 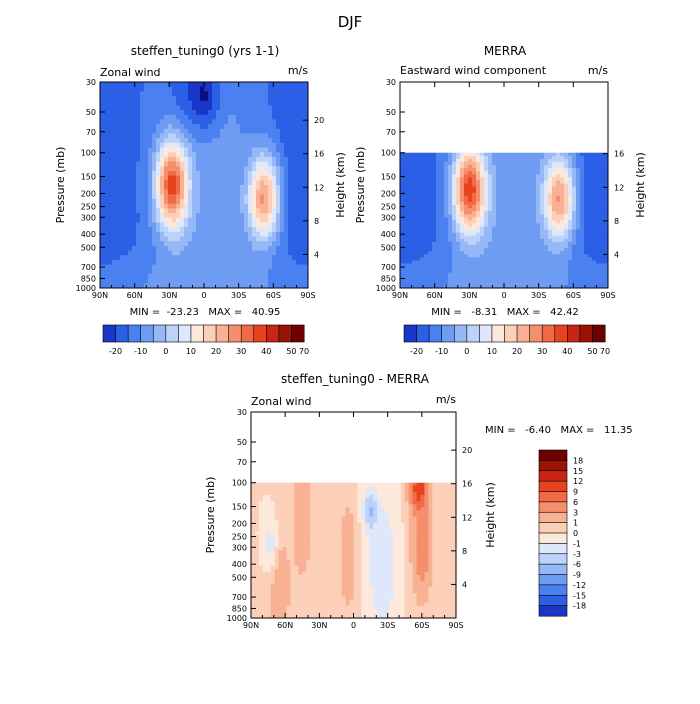 What do you see at coordinates (619, 187) in the screenshot?
I see `y2-tick-label: 12` at bounding box center [619, 187].